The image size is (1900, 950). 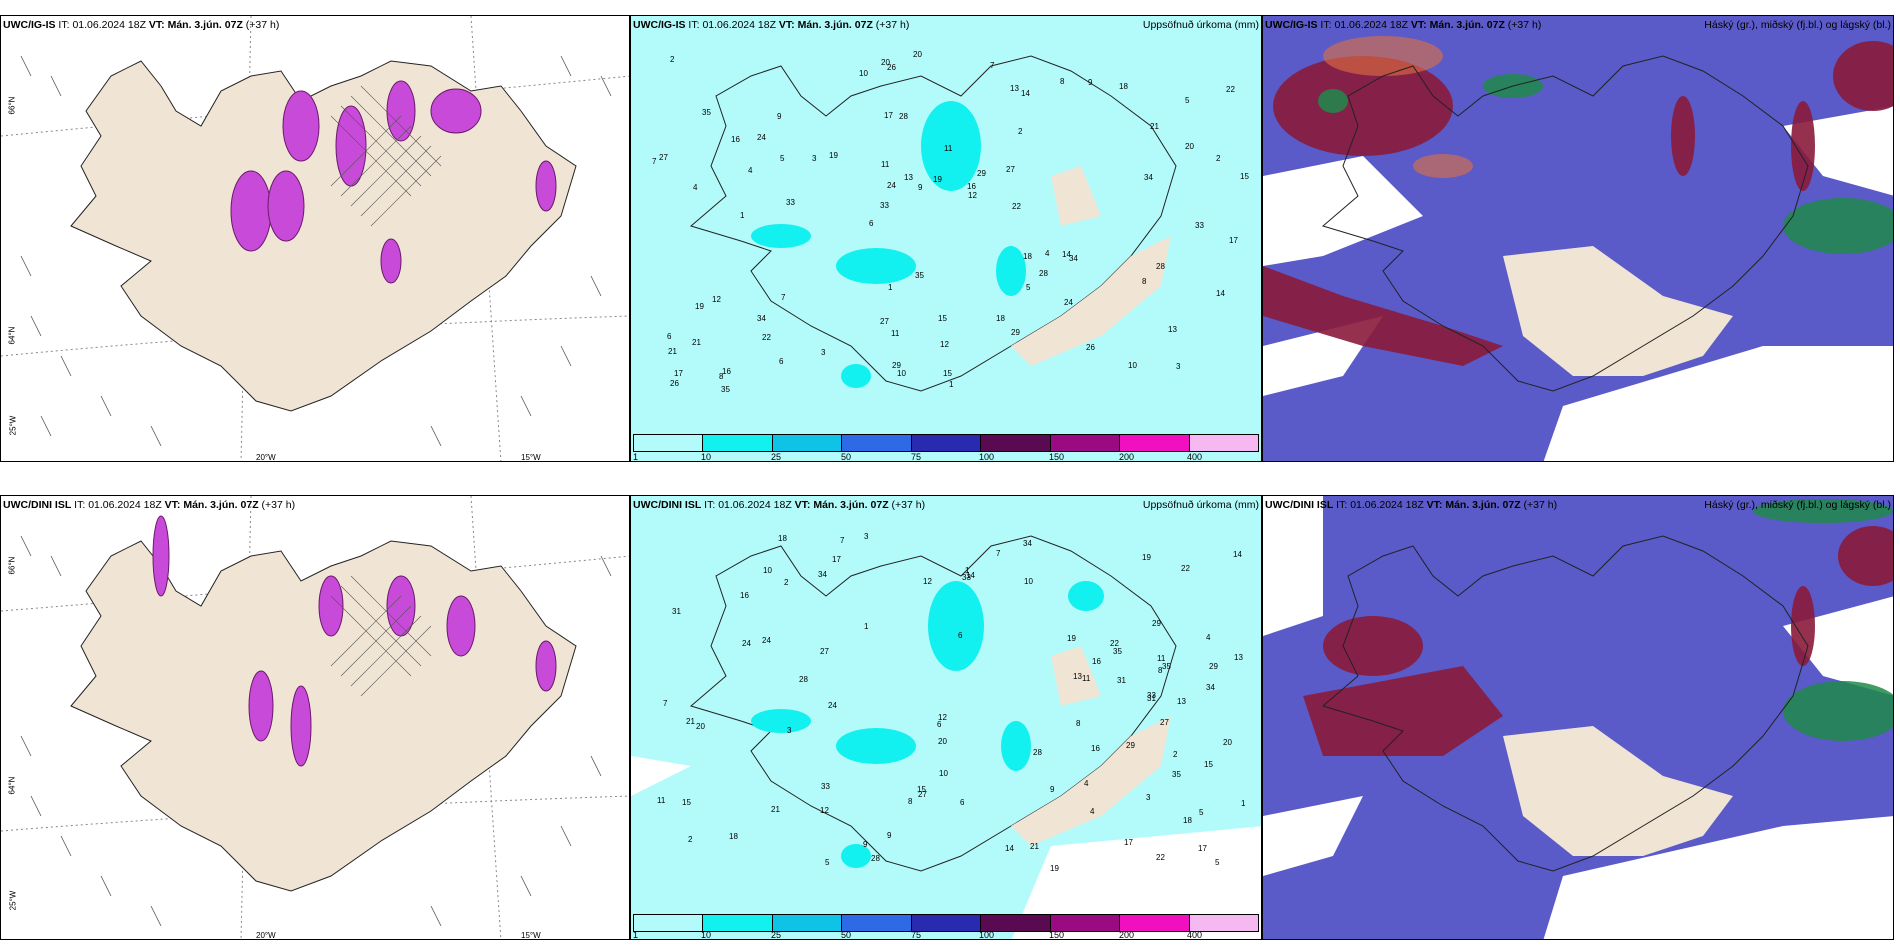 I want to click on scale-tick-6: 150, so click(x=1057, y=457).